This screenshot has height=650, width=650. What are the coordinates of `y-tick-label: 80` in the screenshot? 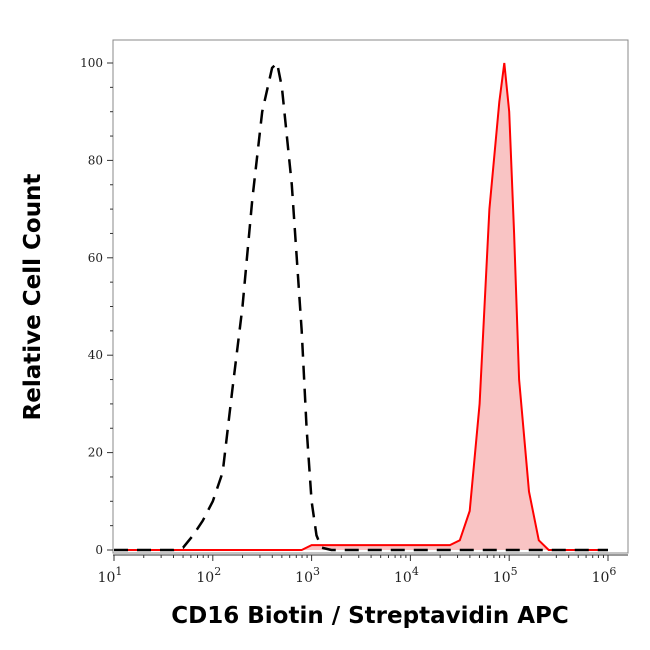 It's located at (95, 160).